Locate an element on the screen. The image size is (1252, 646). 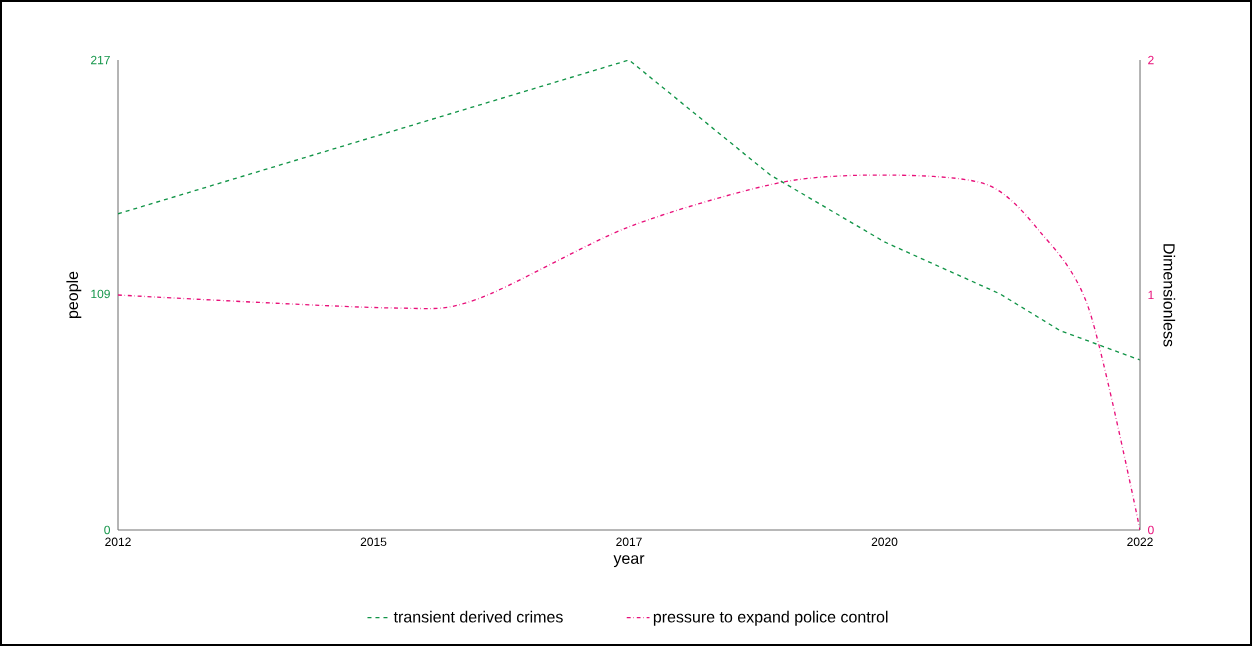
y2-tick-label: 2 is located at coordinates (1151, 60).